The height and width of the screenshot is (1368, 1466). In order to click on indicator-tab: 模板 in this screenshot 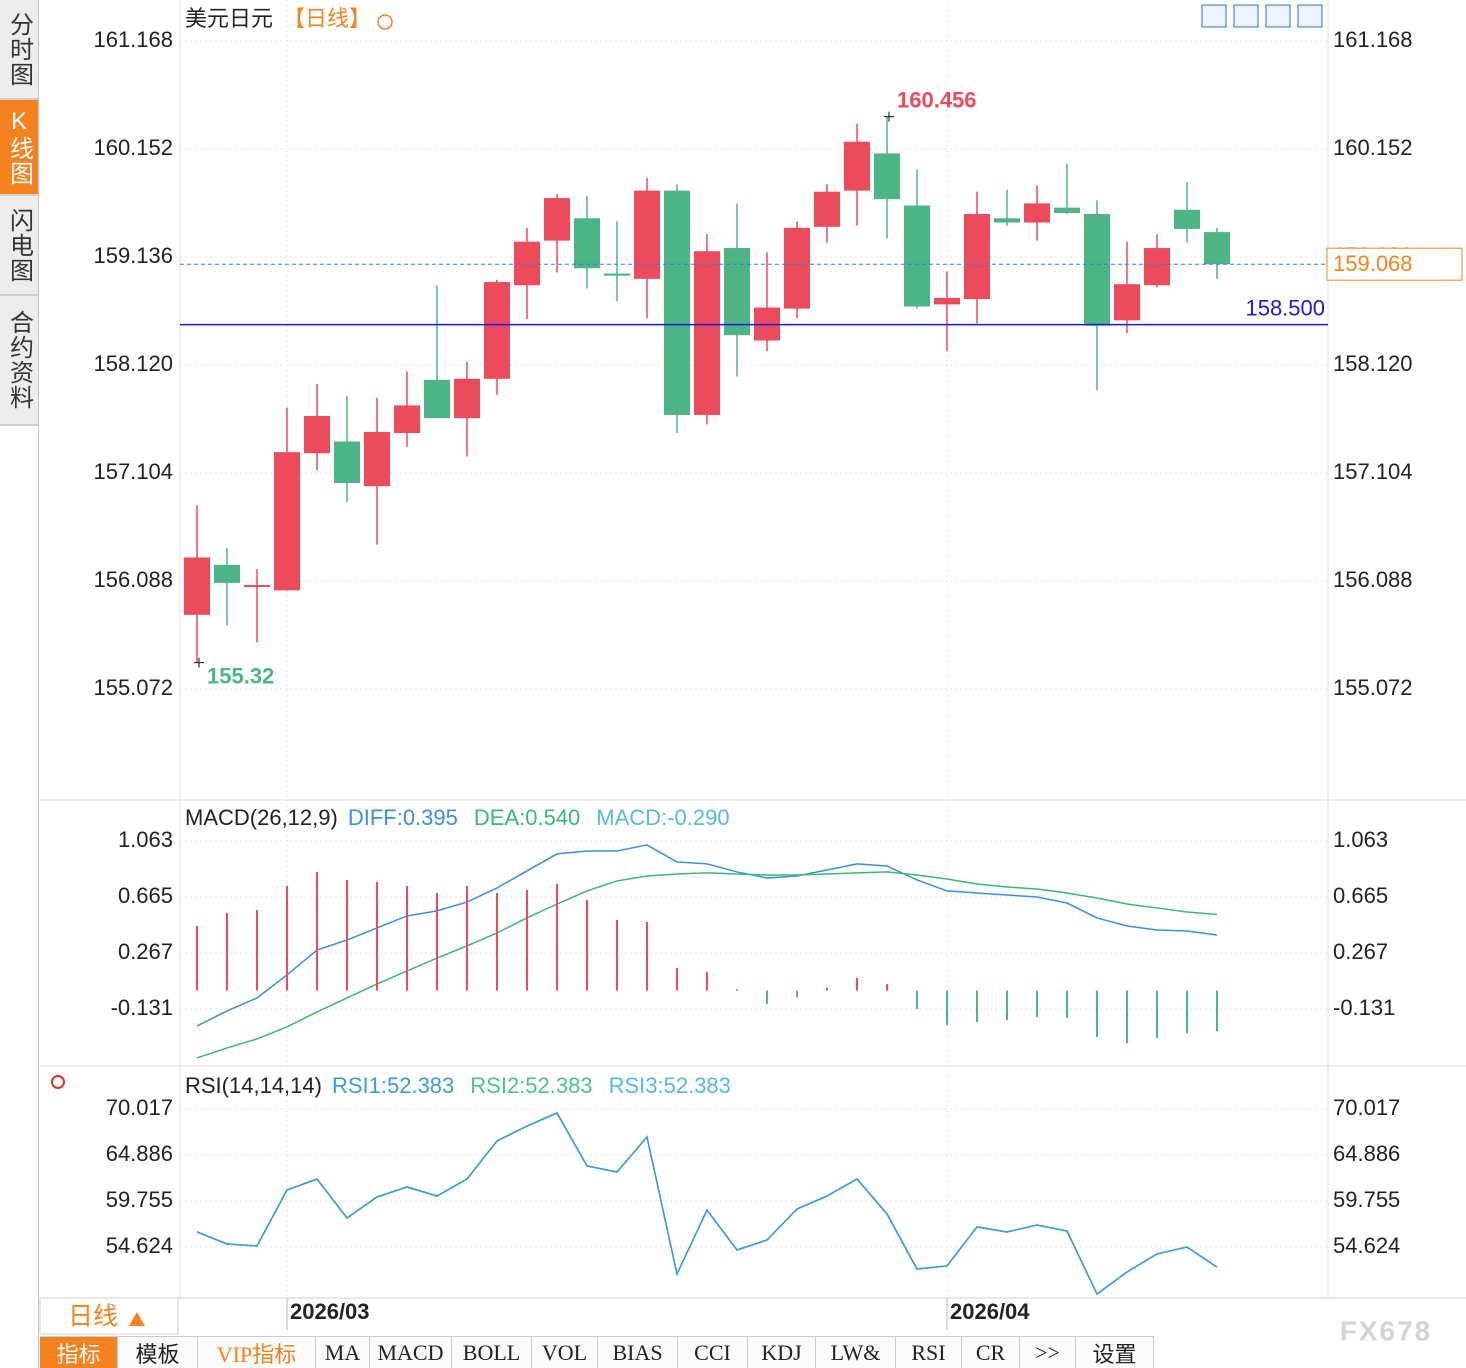, I will do `click(158, 1352)`.